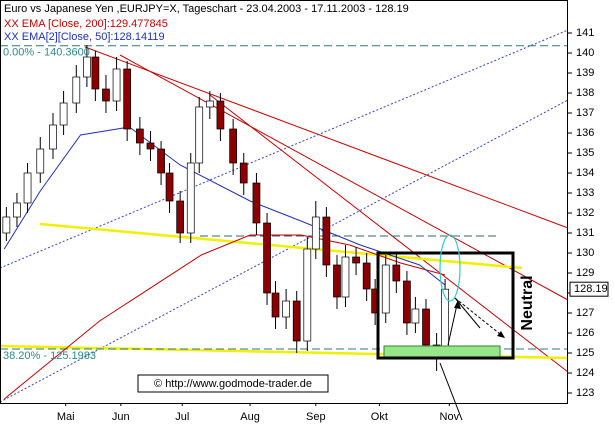  Describe the element at coordinates (585, 333) in the screenshot. I see `y-tick-label: 126` at that location.